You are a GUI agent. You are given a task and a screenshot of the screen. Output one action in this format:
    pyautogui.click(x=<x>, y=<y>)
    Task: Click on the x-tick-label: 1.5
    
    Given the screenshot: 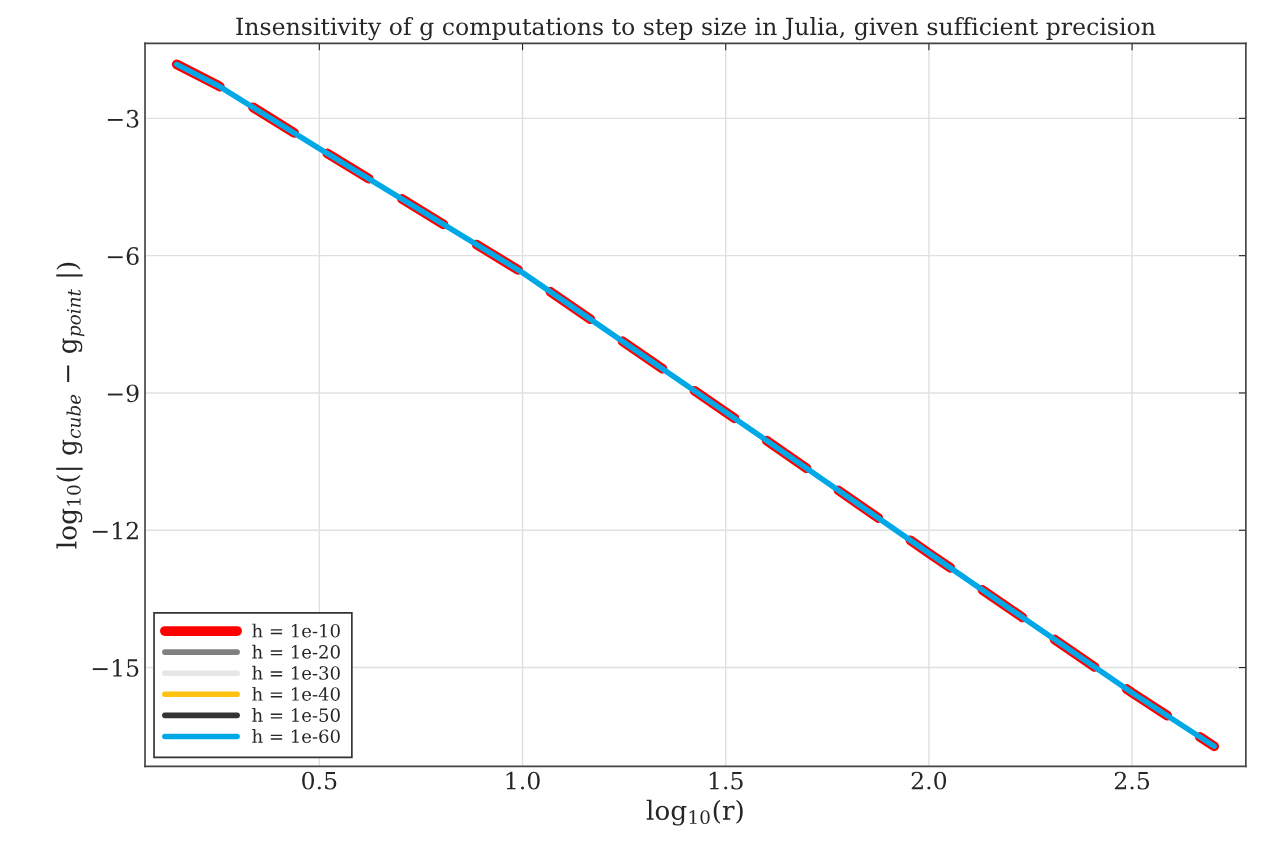 What is the action you would take?
    pyautogui.click(x=726, y=780)
    